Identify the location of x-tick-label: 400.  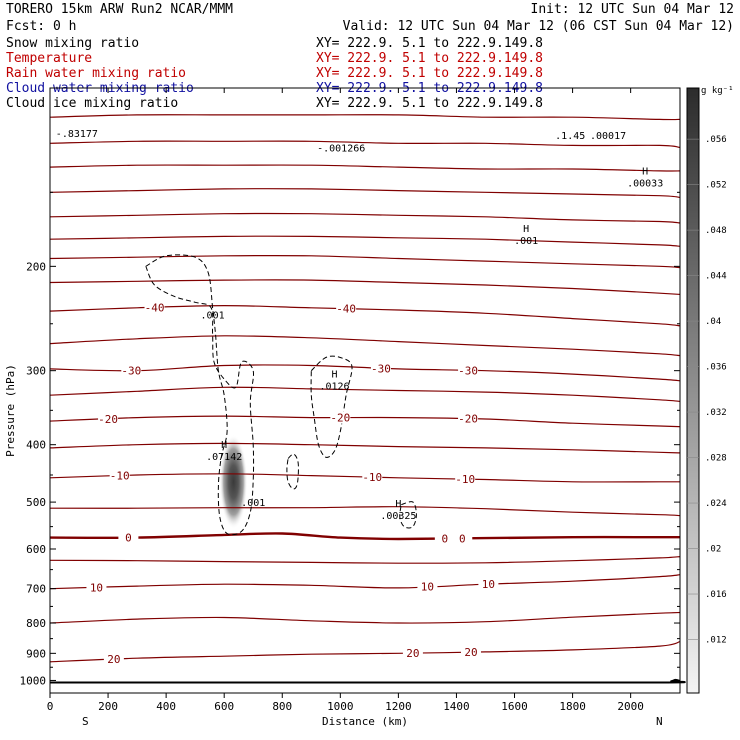
(166, 706).